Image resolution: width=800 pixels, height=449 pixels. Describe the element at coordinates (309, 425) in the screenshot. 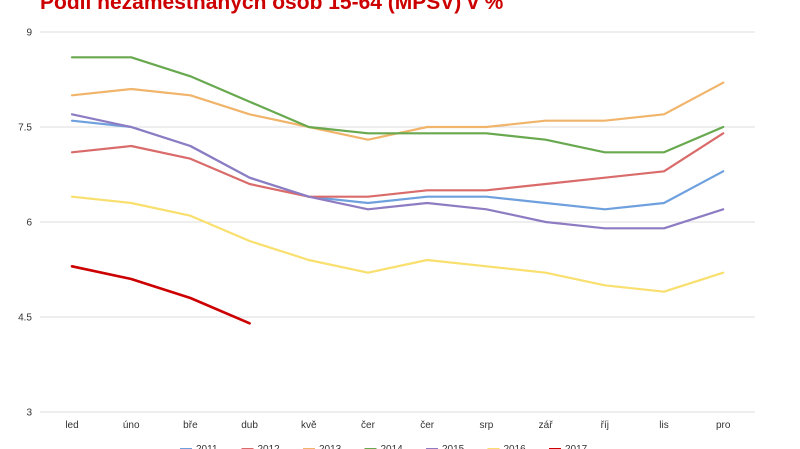

I see `x-tick-label: kvě` at that location.